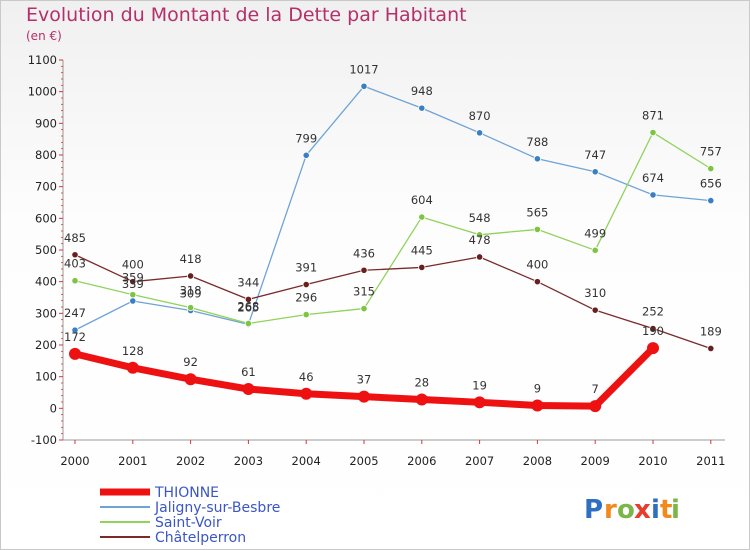  I want to click on data-label: 61, so click(248, 372).